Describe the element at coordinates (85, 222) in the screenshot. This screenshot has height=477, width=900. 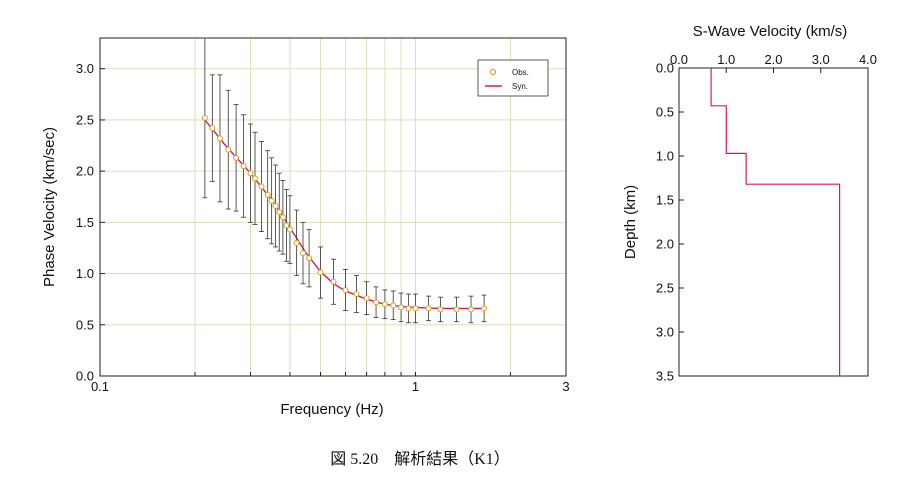
I see `y-tick-label: 1.5` at that location.